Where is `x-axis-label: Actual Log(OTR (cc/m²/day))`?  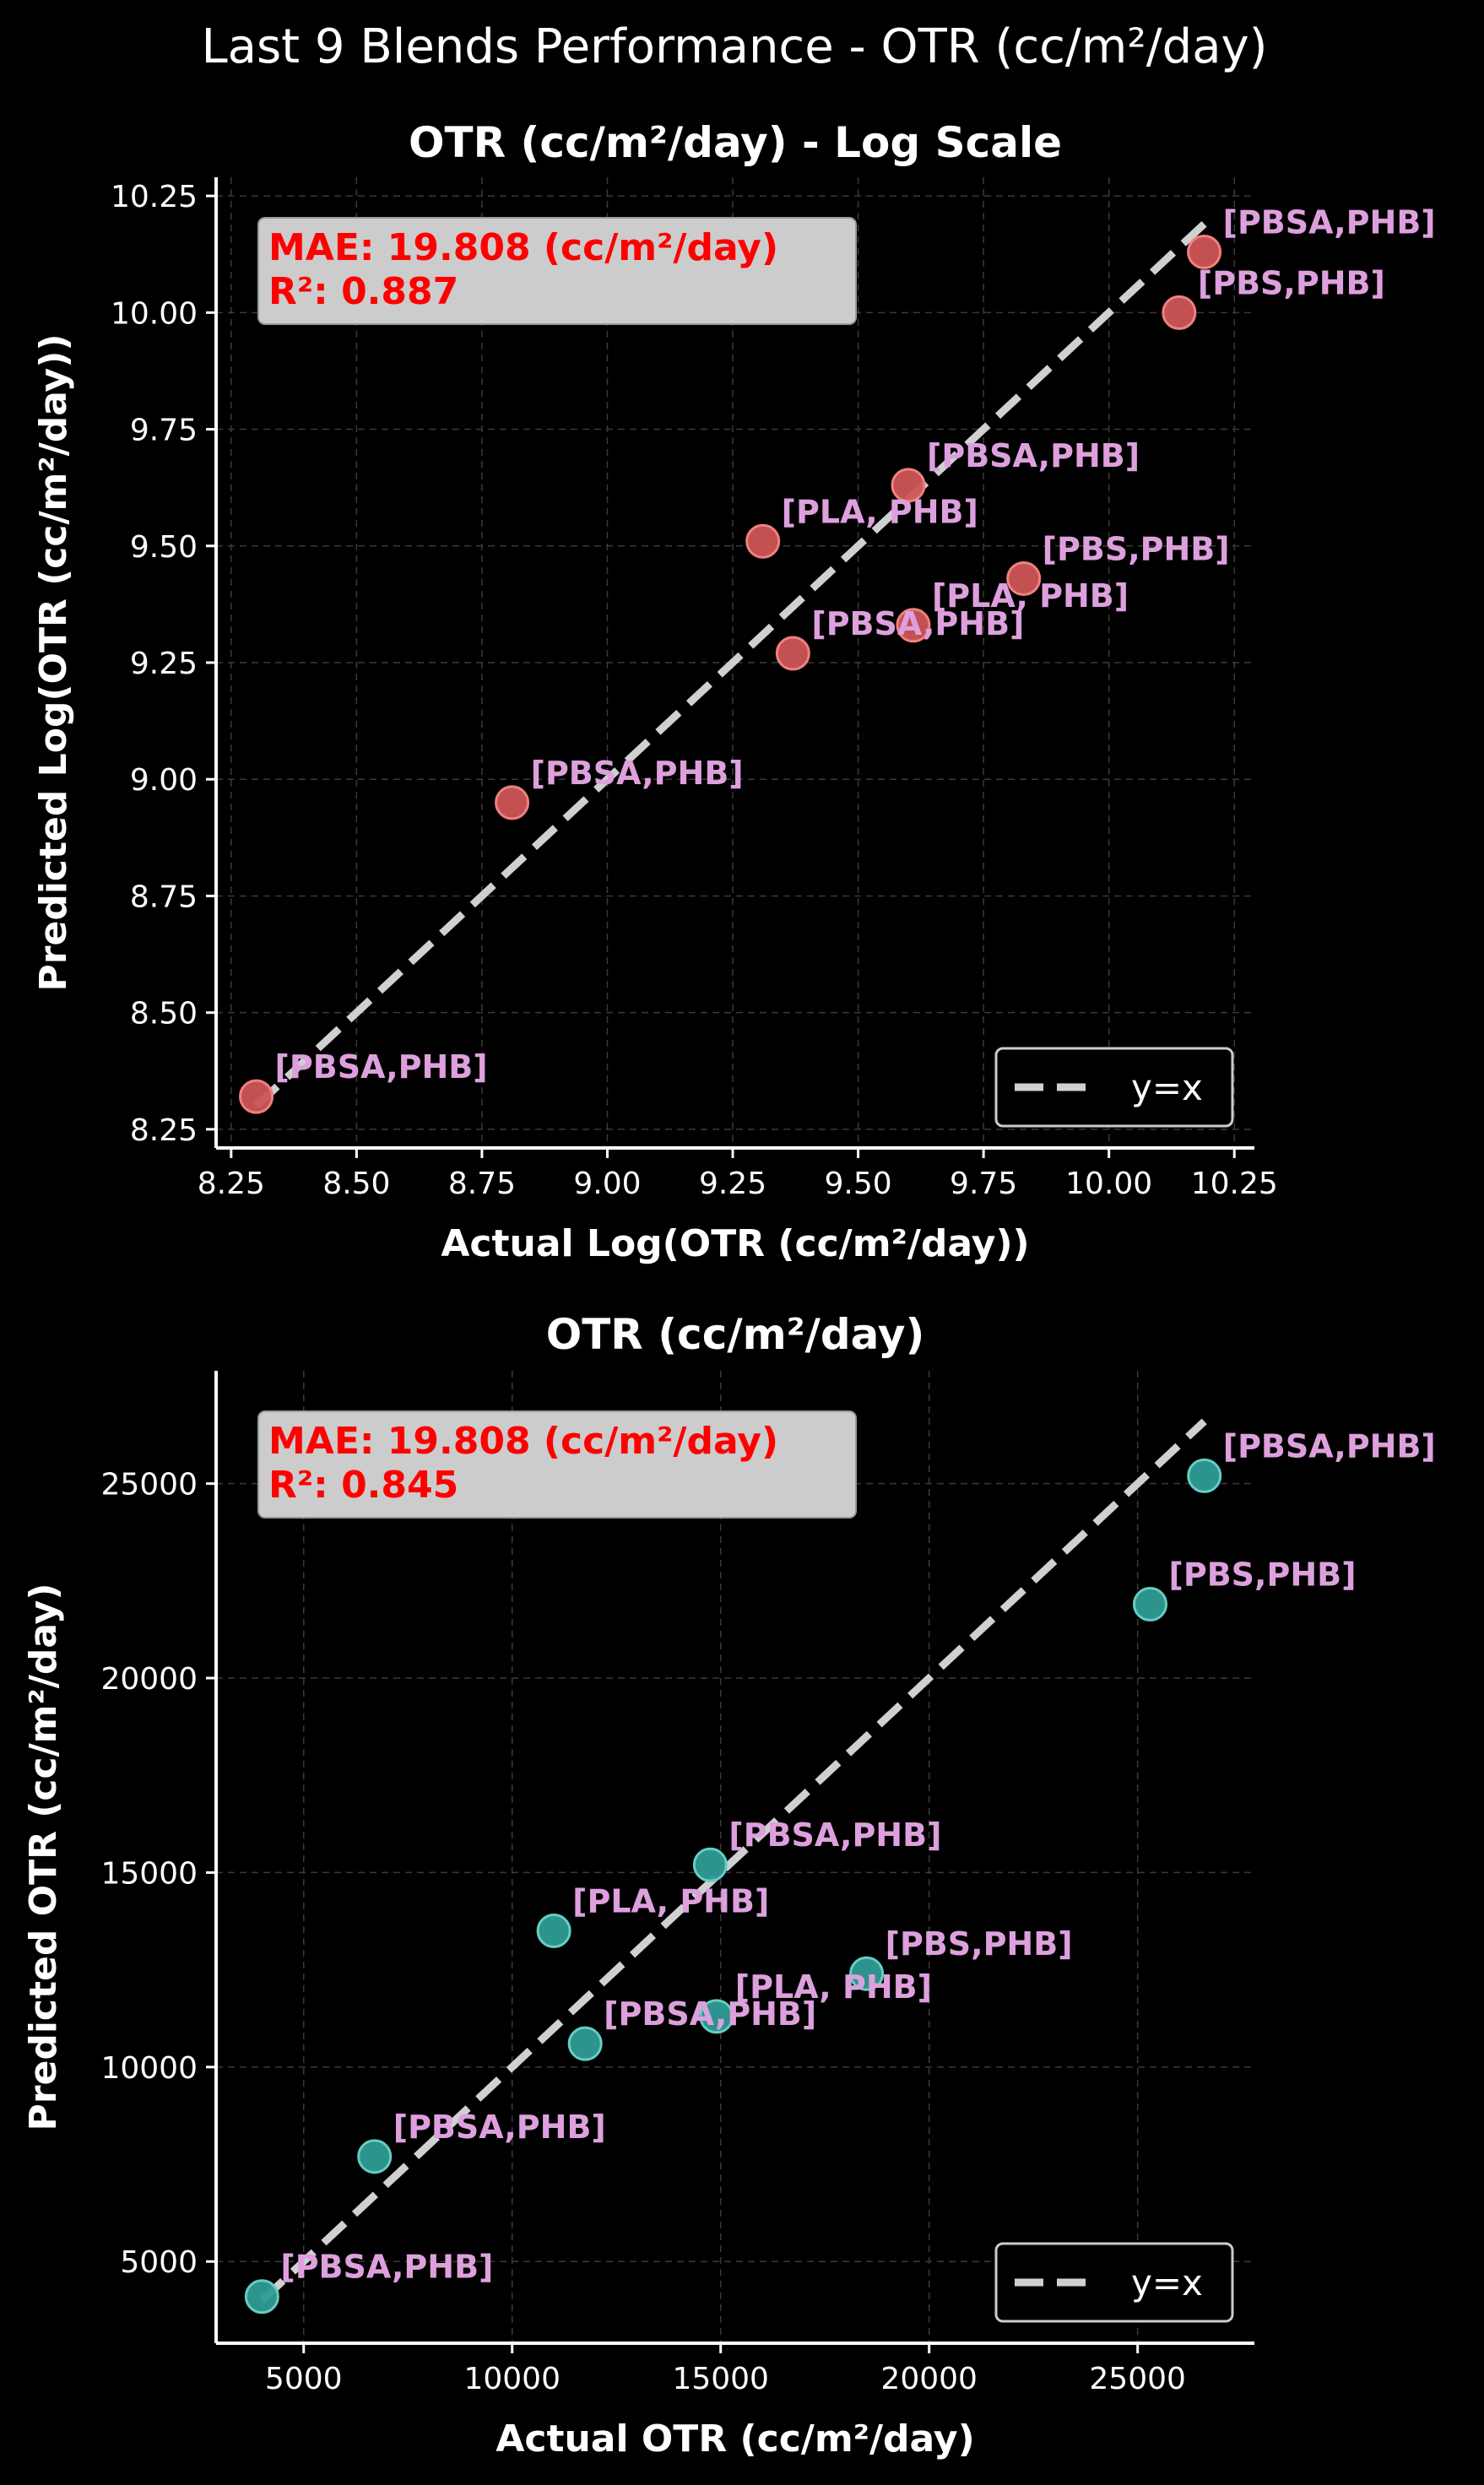
x-axis-label: Actual Log(OTR (cc/m²/day)) is located at coordinates (735, 1243).